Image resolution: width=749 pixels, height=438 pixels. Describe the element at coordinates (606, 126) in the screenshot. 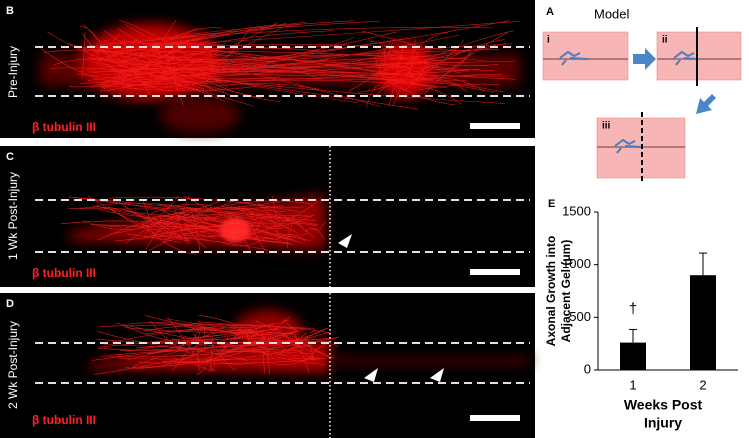

I see `step-label: iii` at that location.